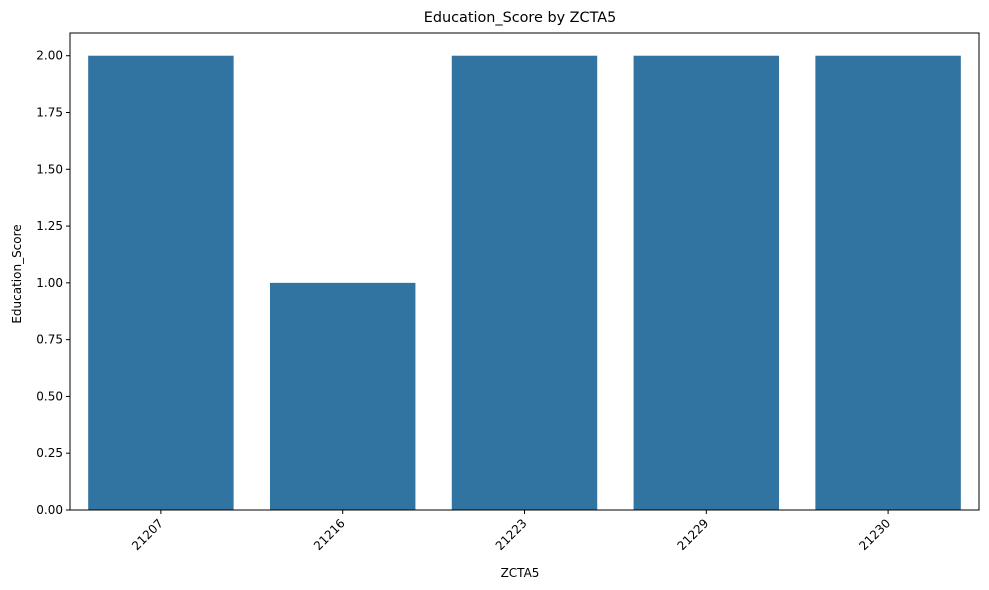 This screenshot has width=989, height=590. What do you see at coordinates (49, 510) in the screenshot?
I see `y-tick-label: 0.00` at bounding box center [49, 510].